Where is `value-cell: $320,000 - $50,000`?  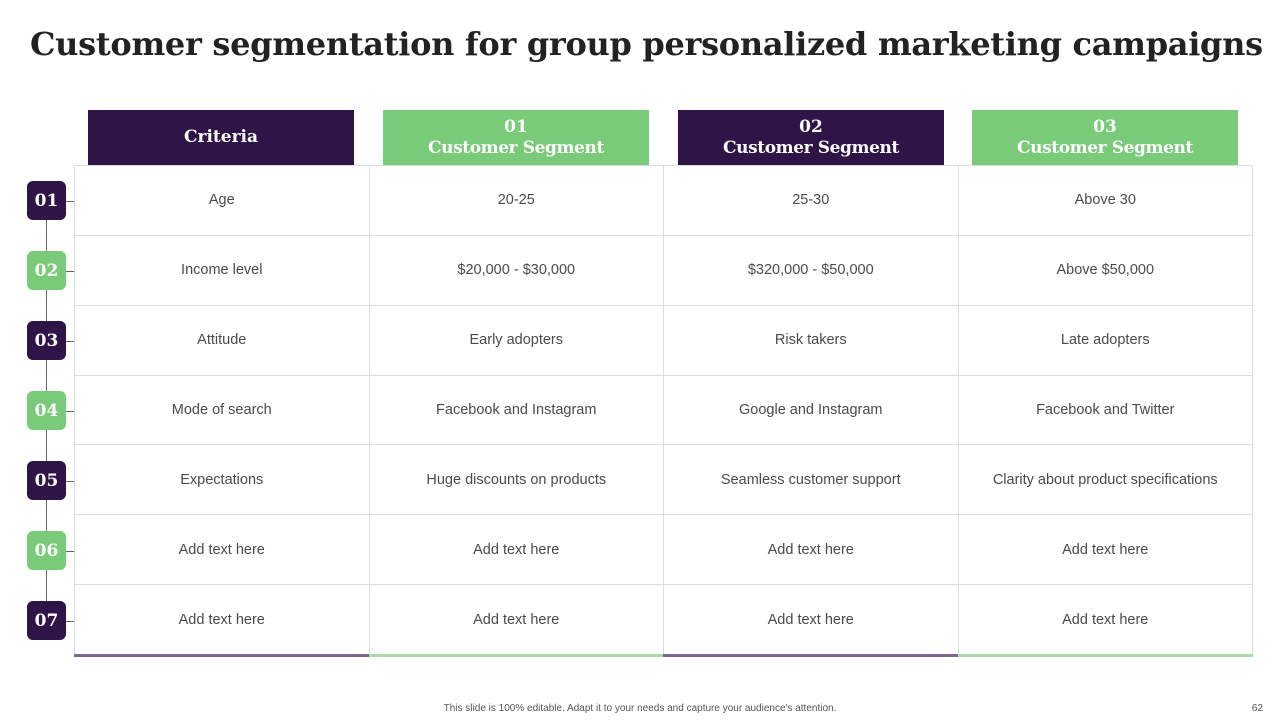
value-cell: $320,000 - $50,000 is located at coordinates (811, 270).